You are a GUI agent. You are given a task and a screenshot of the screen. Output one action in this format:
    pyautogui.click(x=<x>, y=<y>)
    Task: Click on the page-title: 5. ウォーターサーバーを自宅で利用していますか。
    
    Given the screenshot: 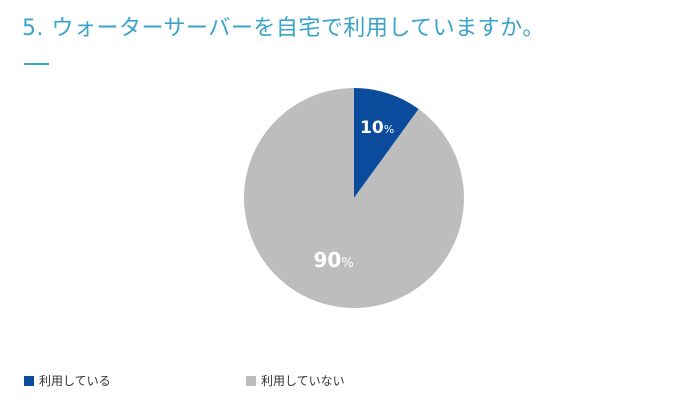 What is the action you would take?
    pyautogui.click(x=283, y=28)
    